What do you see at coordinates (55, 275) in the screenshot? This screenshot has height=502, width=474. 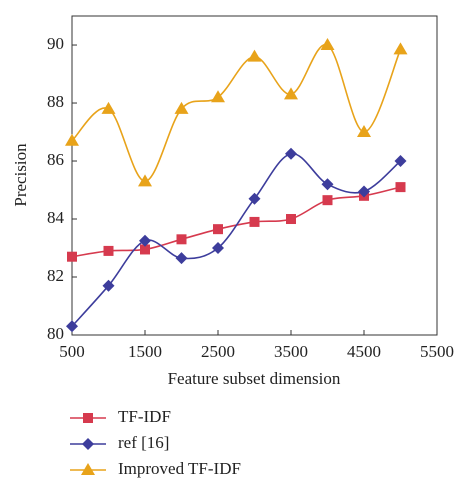 I see `y-tick-label: 82` at bounding box center [55, 275].